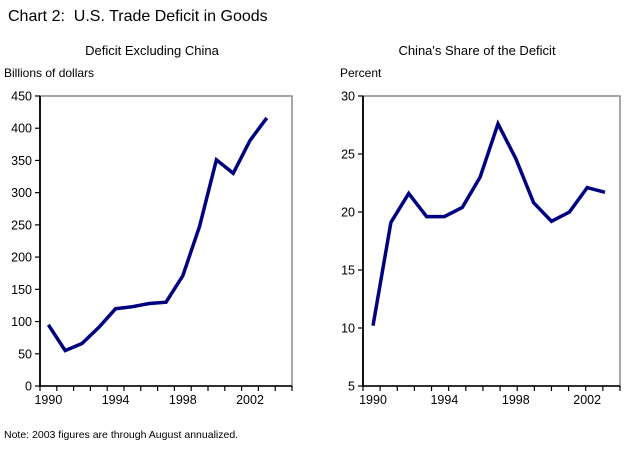  What do you see at coordinates (152, 50) in the screenshot?
I see `left-chart-subtitle: Deficit Excluding China` at bounding box center [152, 50].